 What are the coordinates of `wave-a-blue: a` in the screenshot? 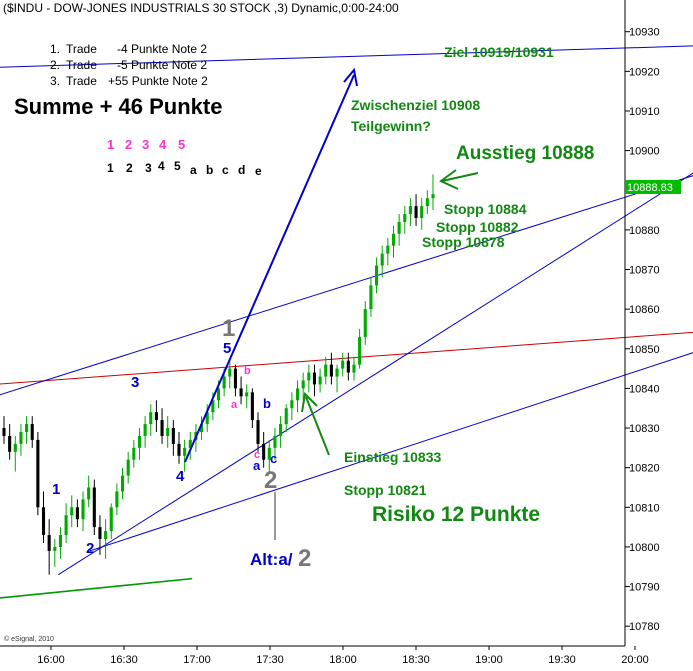 It's located at (257, 465).